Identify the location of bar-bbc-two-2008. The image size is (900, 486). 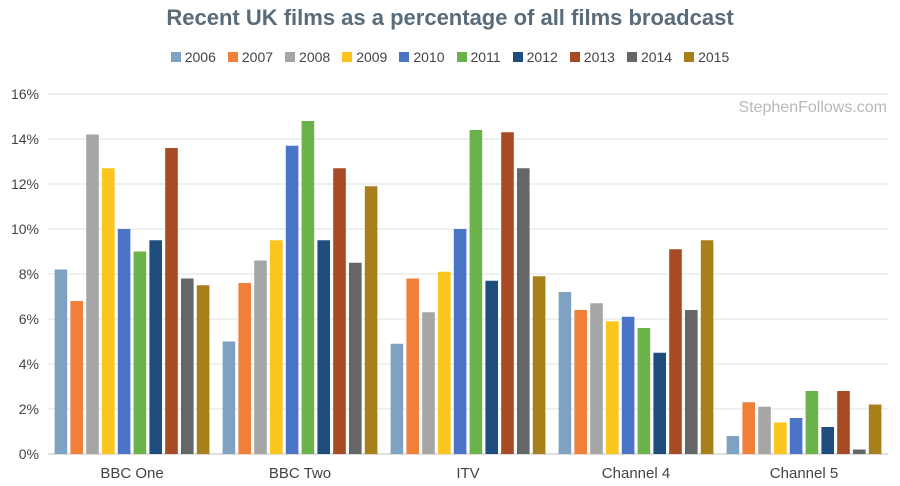
(260, 357).